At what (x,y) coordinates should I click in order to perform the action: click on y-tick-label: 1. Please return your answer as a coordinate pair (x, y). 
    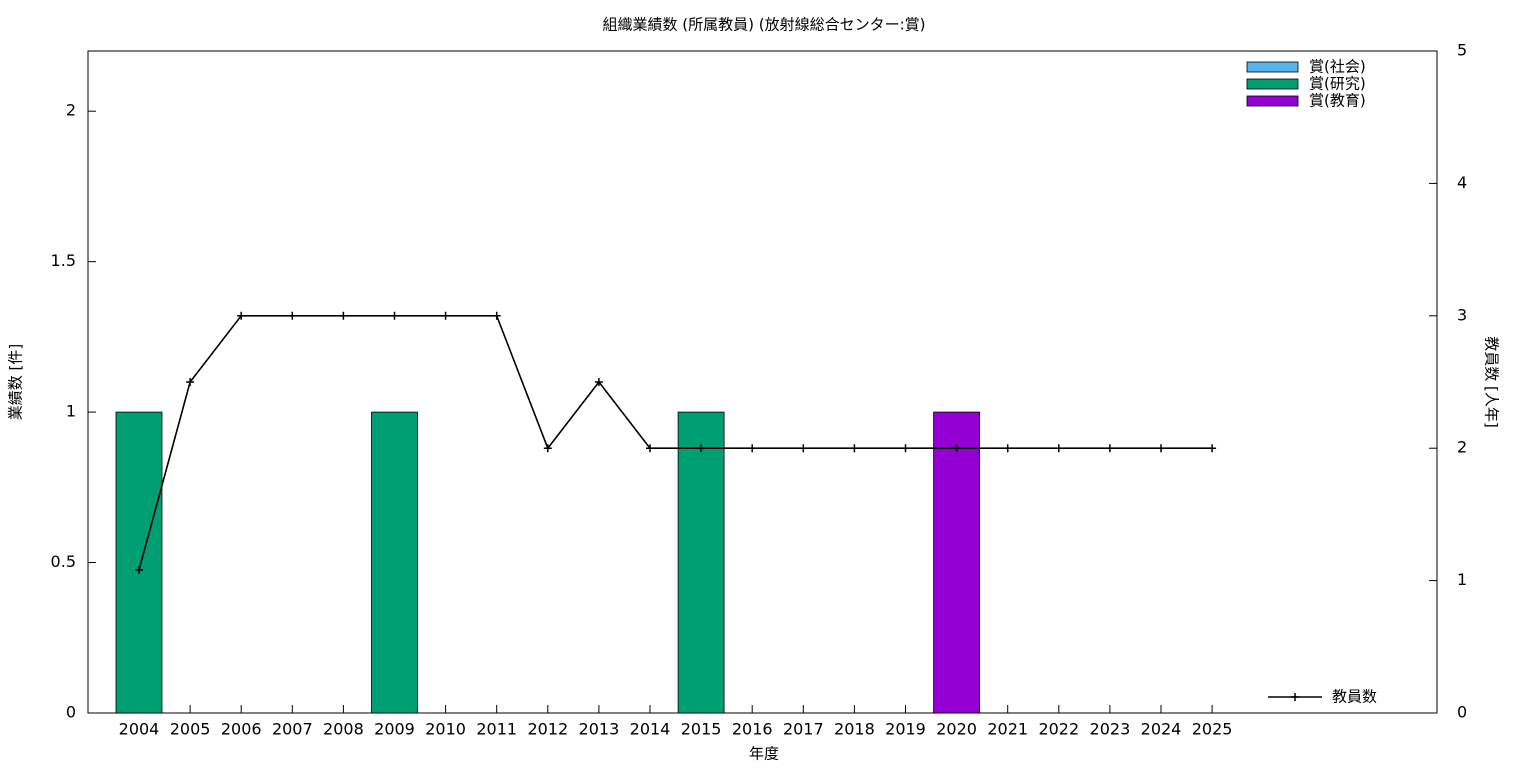
    Looking at the image, I should click on (71, 411).